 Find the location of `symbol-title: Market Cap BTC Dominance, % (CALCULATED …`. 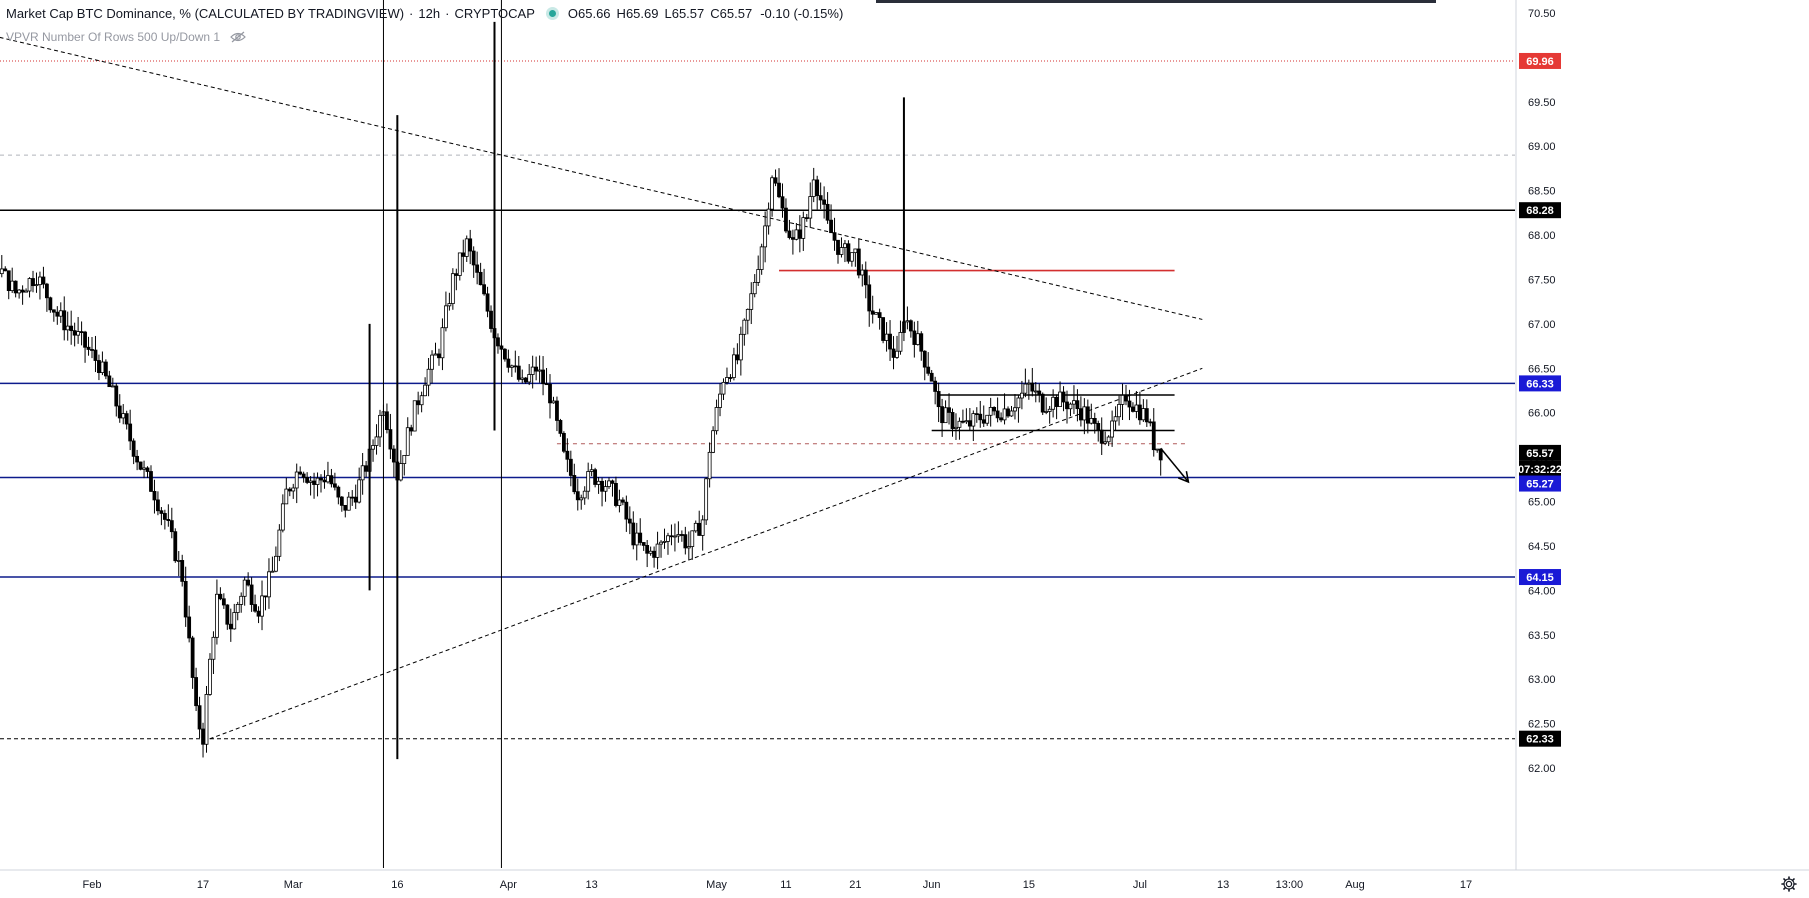

symbol-title: Market Cap BTC Dominance, % (CALCULATED … is located at coordinates (205, 13).